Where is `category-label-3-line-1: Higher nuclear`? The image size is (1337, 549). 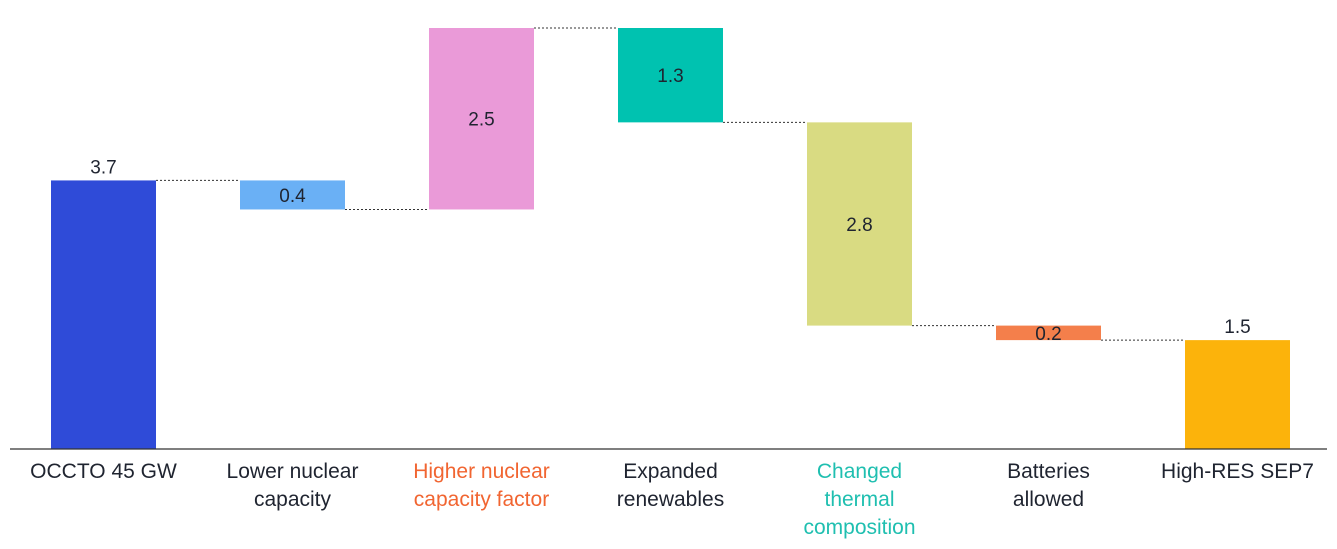
category-label-3-line-1: Higher nuclear is located at coordinates (481, 471).